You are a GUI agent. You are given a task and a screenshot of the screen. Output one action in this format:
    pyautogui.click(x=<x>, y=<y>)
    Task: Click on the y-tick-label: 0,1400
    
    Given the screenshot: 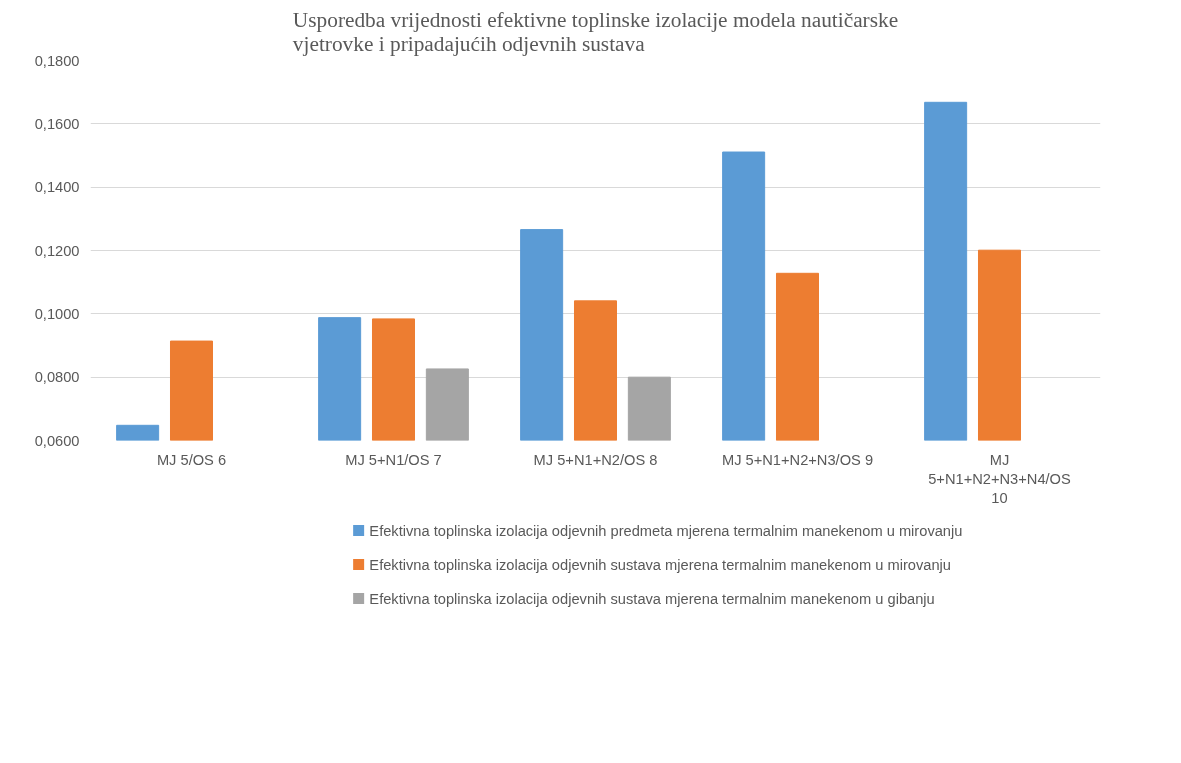 What is the action you would take?
    pyautogui.click(x=57, y=187)
    